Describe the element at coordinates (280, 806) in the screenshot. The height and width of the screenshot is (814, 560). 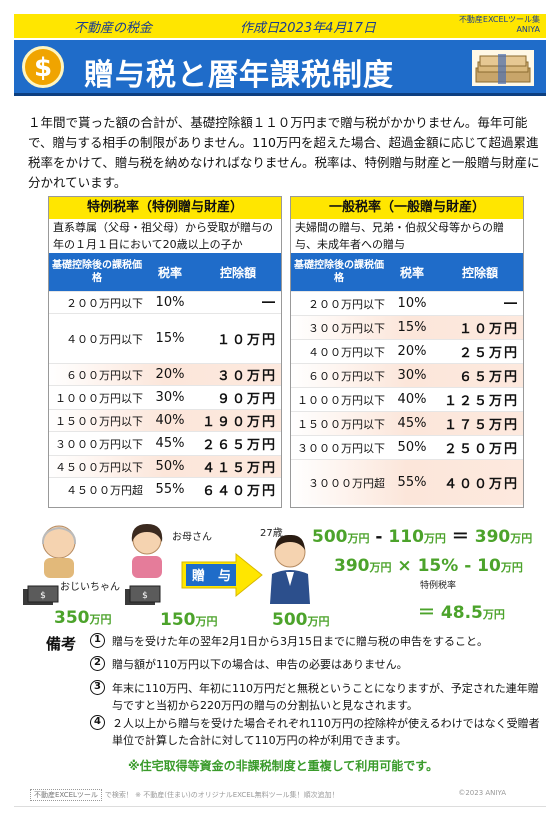
I see `footer-divider` at that location.